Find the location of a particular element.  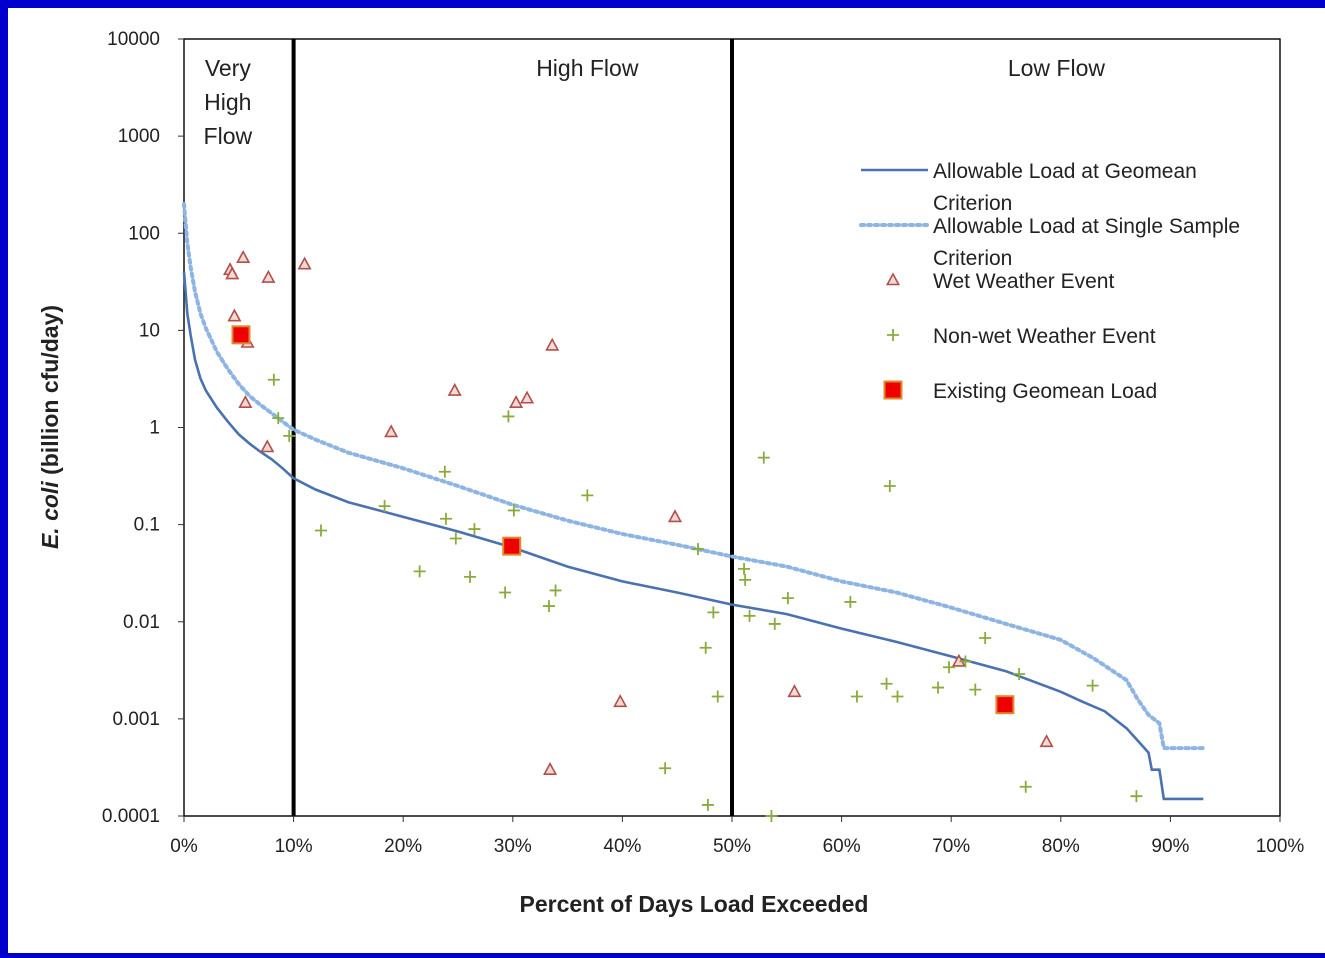

legend-label: Wet Weather Event is located at coordinates (1023, 281).